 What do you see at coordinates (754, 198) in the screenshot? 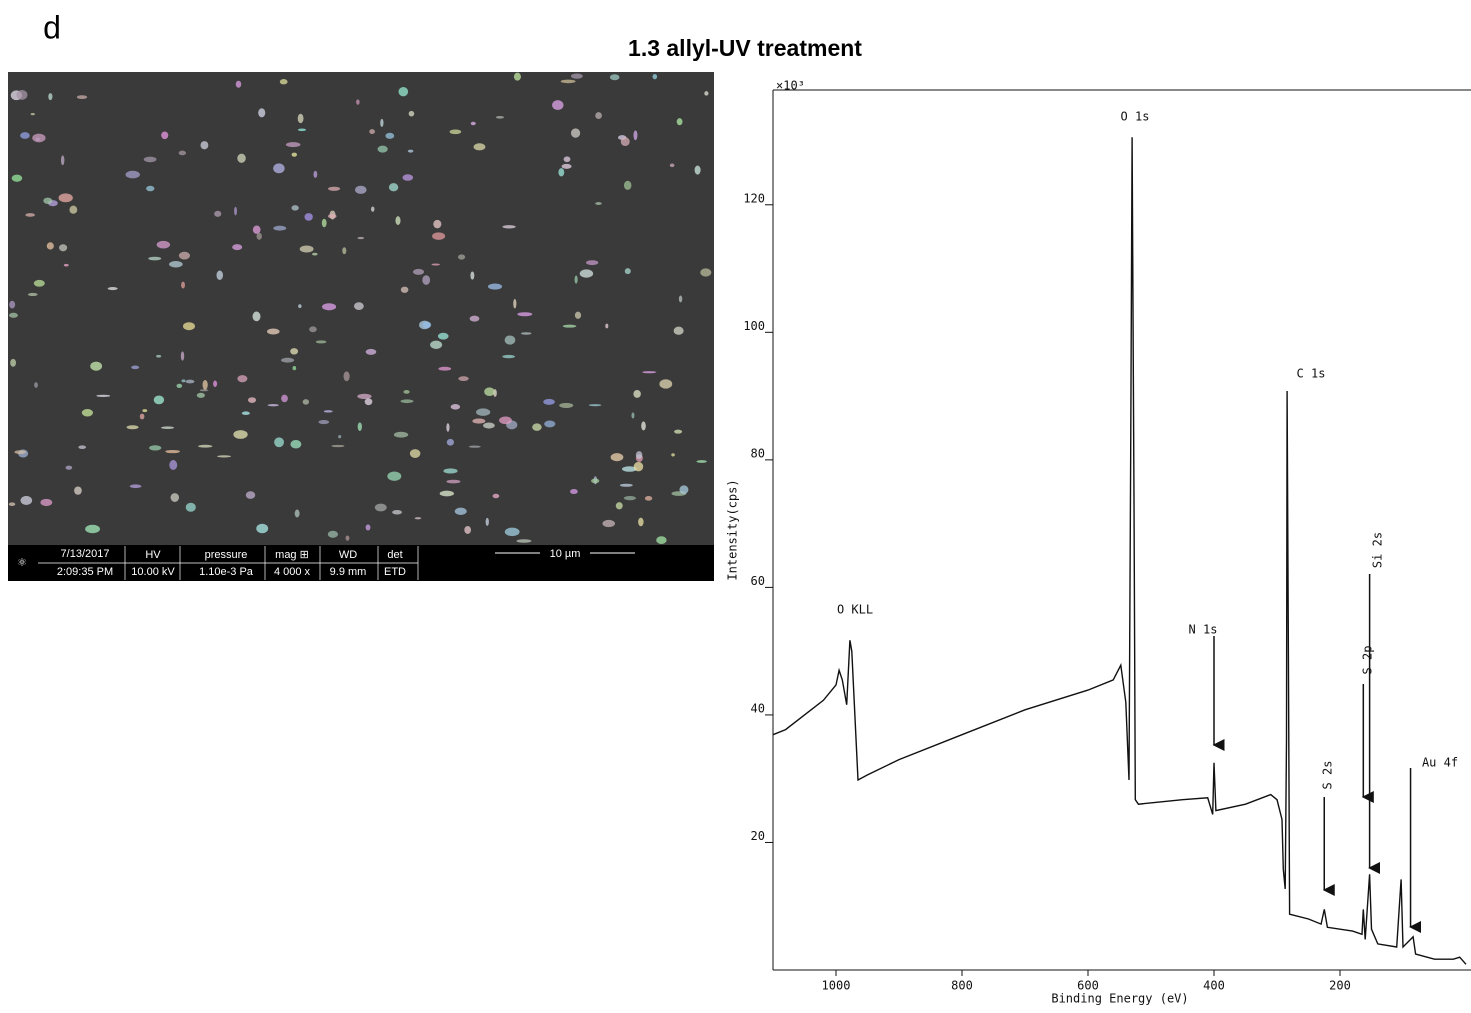
I see `y-tick-label: 120` at bounding box center [754, 198].